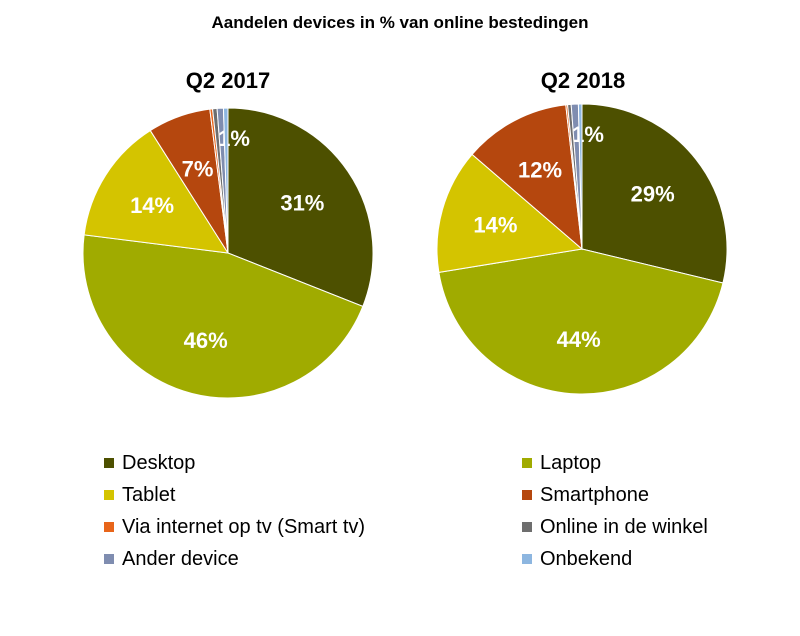 The height and width of the screenshot is (636, 800). I want to click on legend-swatch-desktop, so click(109, 463).